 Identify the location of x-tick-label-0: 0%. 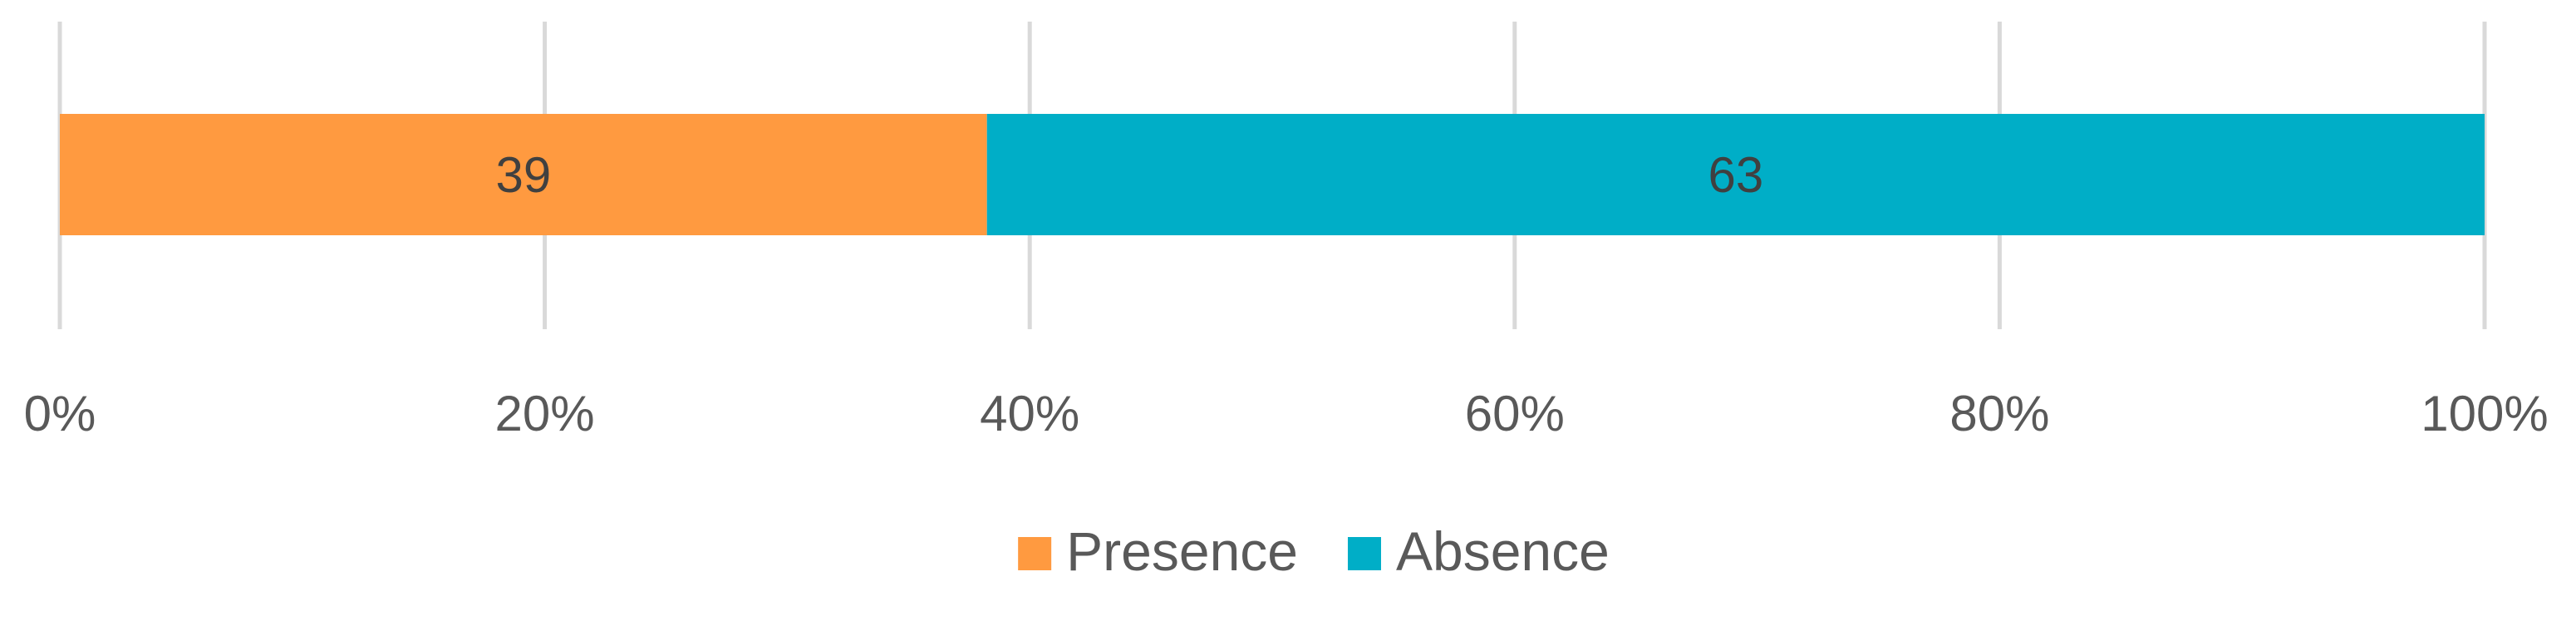
(60, 413).